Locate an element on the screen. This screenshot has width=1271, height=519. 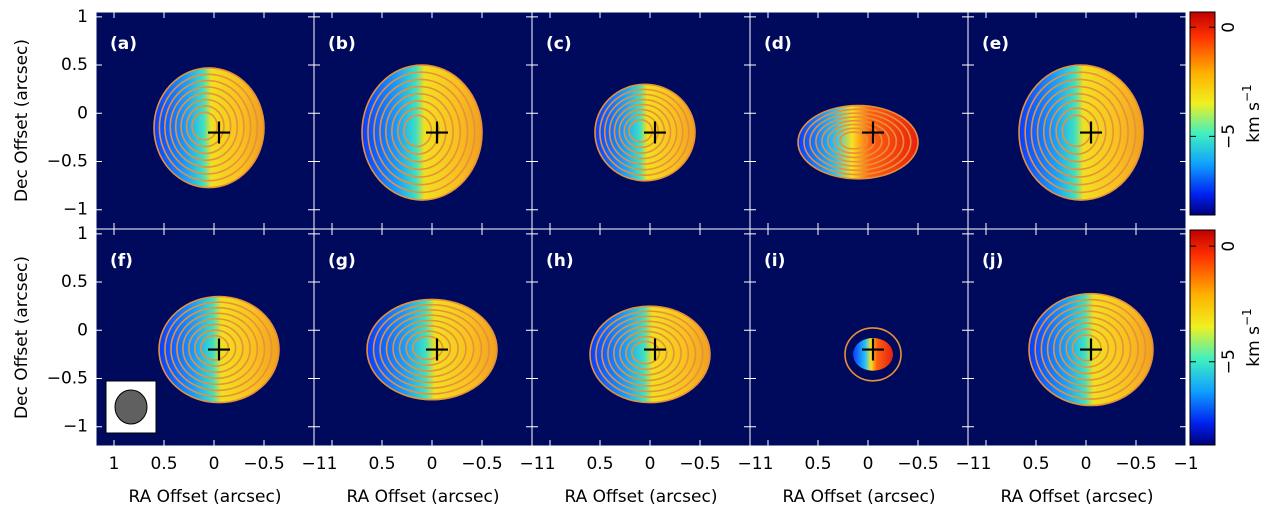
panel-label: (i) is located at coordinates (774, 261).